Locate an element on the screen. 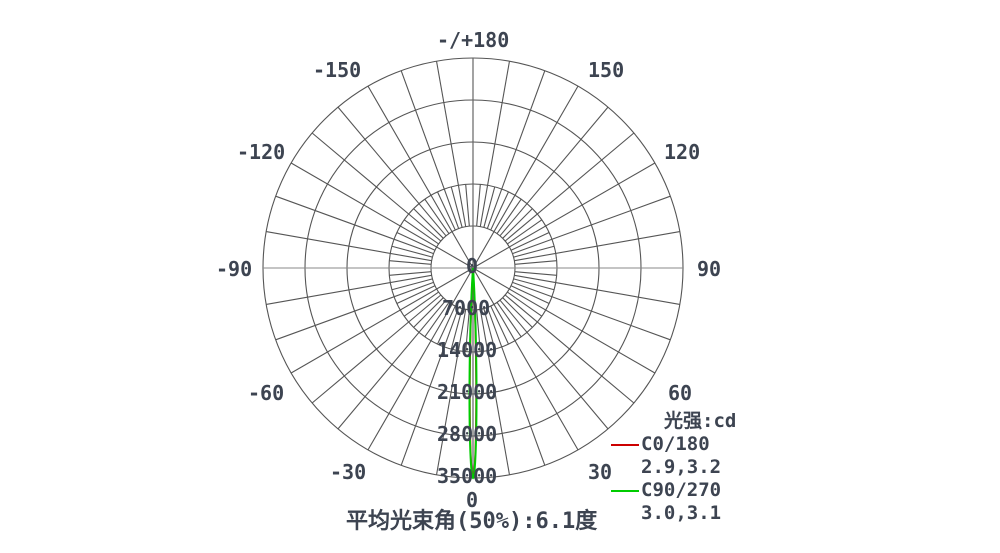  grid-spoke--5 is located at coordinates (467, 330).